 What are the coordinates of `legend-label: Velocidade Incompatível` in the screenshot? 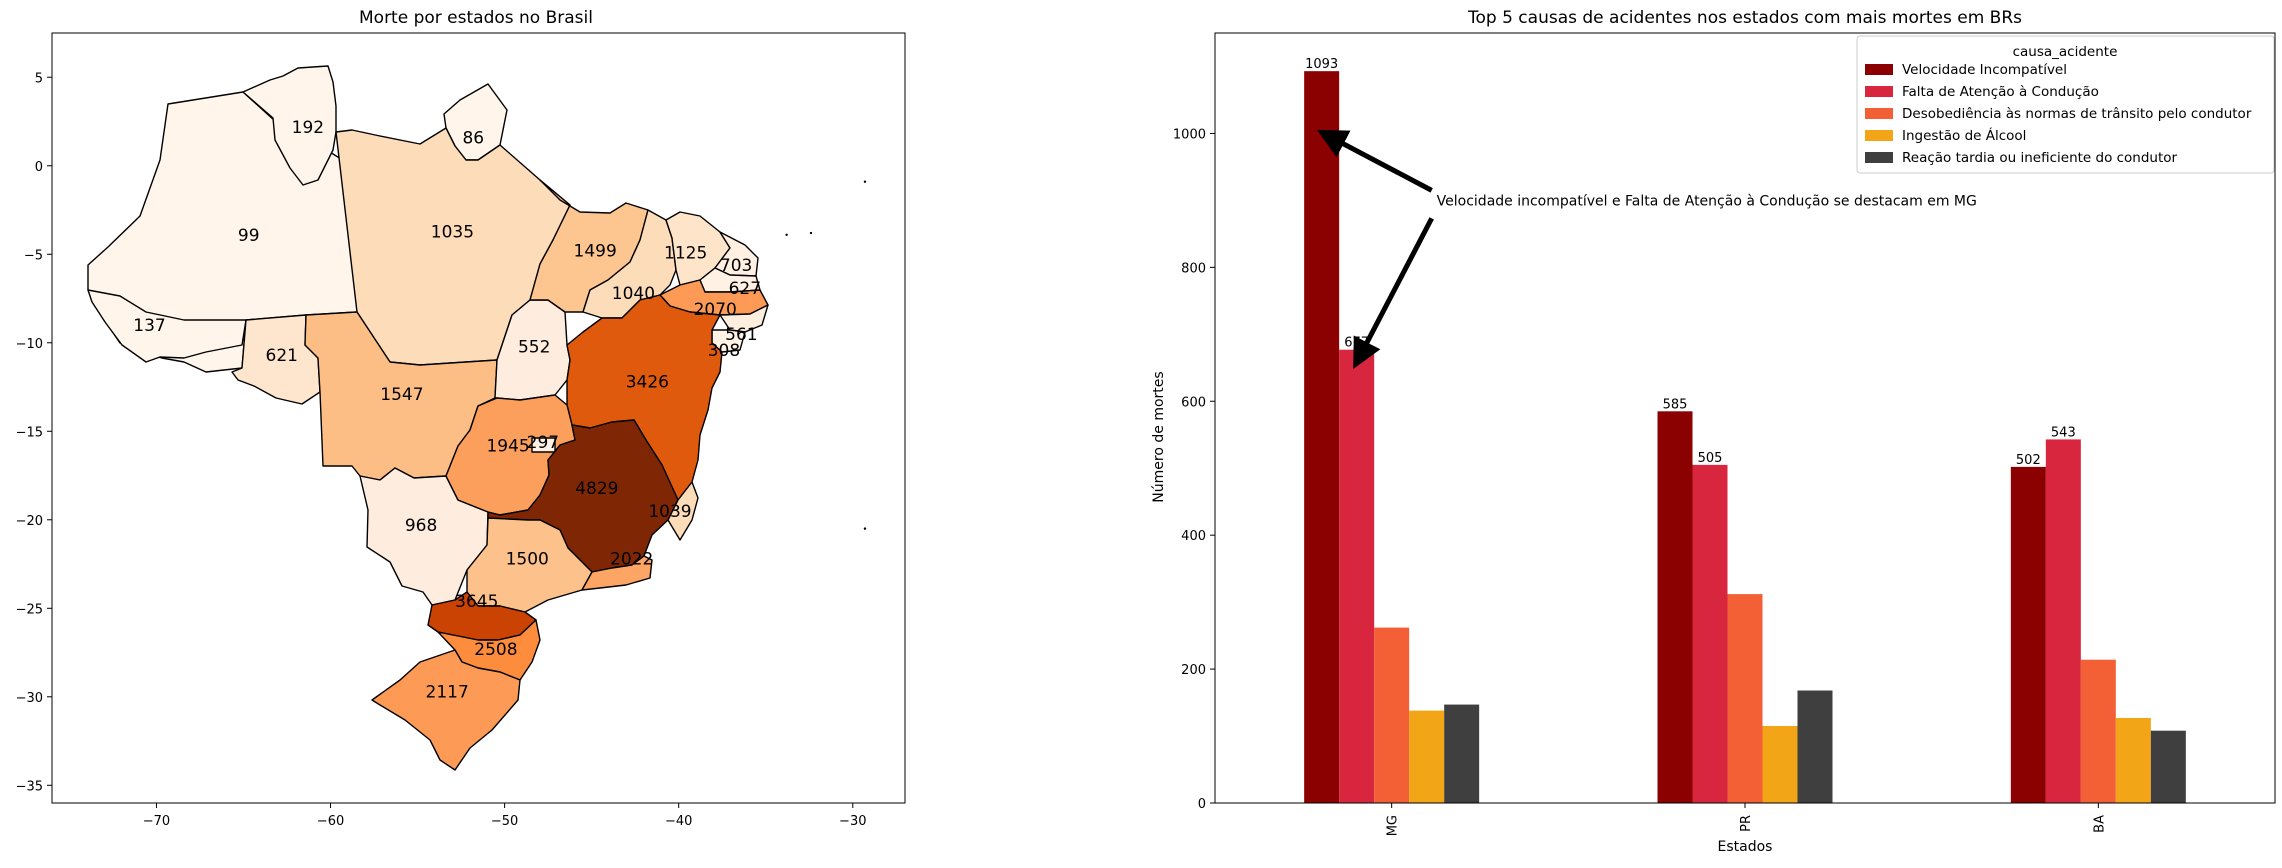 It's located at (1984, 70).